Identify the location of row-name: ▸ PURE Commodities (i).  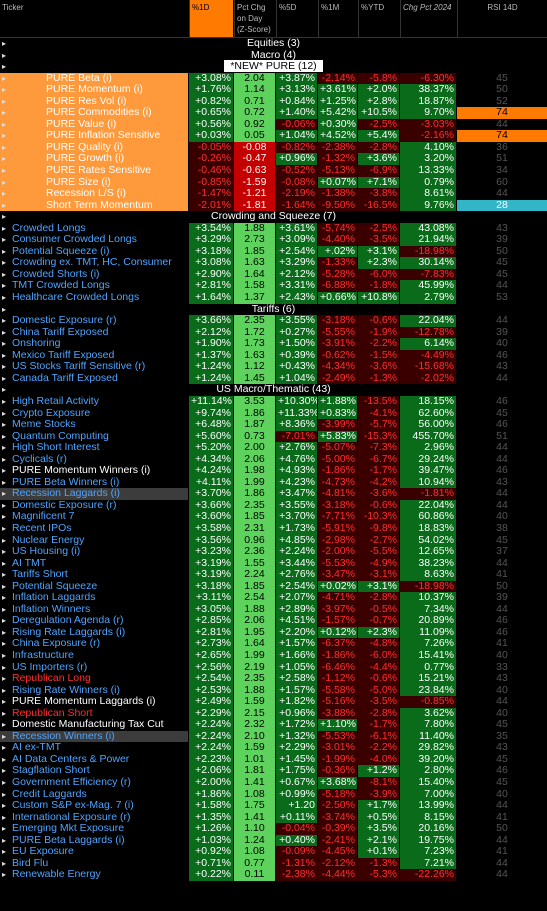
(94, 113).